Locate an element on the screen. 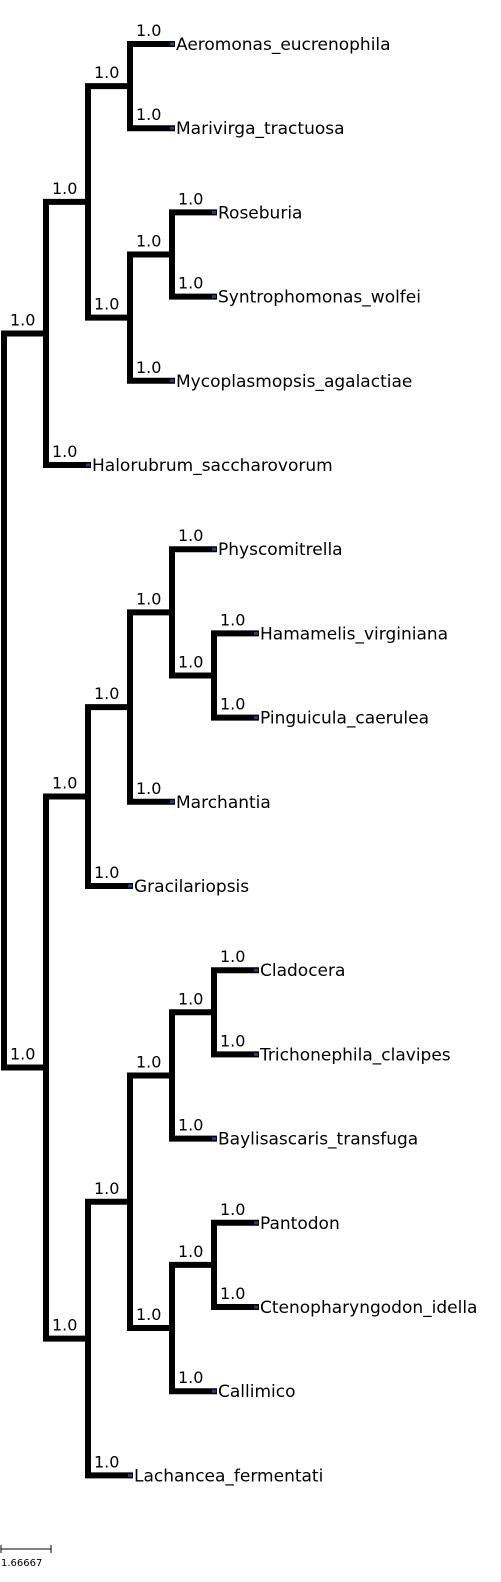 This screenshot has width=501, height=1582. taxon-label: Roseburia is located at coordinates (260, 213).